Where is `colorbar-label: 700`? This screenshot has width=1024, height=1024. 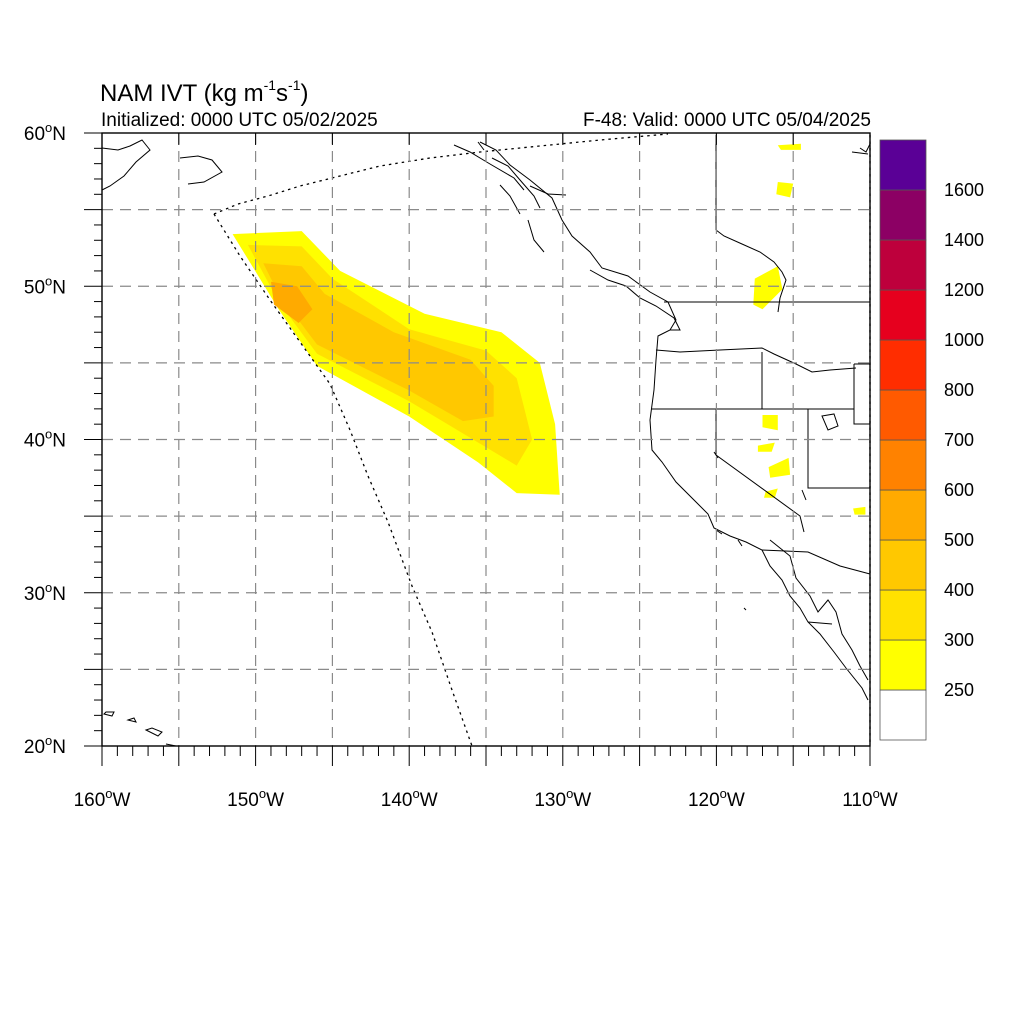
colorbar-label: 700 is located at coordinates (959, 440).